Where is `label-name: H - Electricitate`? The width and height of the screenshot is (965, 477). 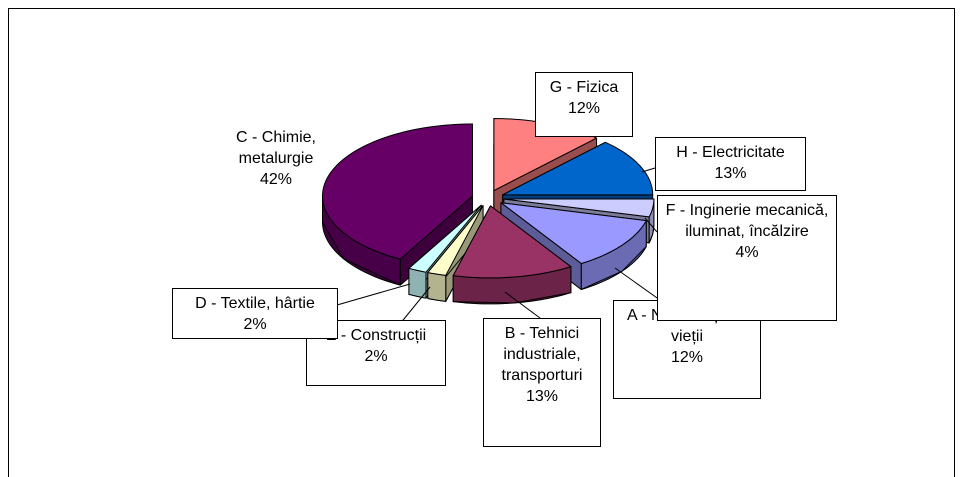
label-name: H - Electricitate is located at coordinates (730, 152).